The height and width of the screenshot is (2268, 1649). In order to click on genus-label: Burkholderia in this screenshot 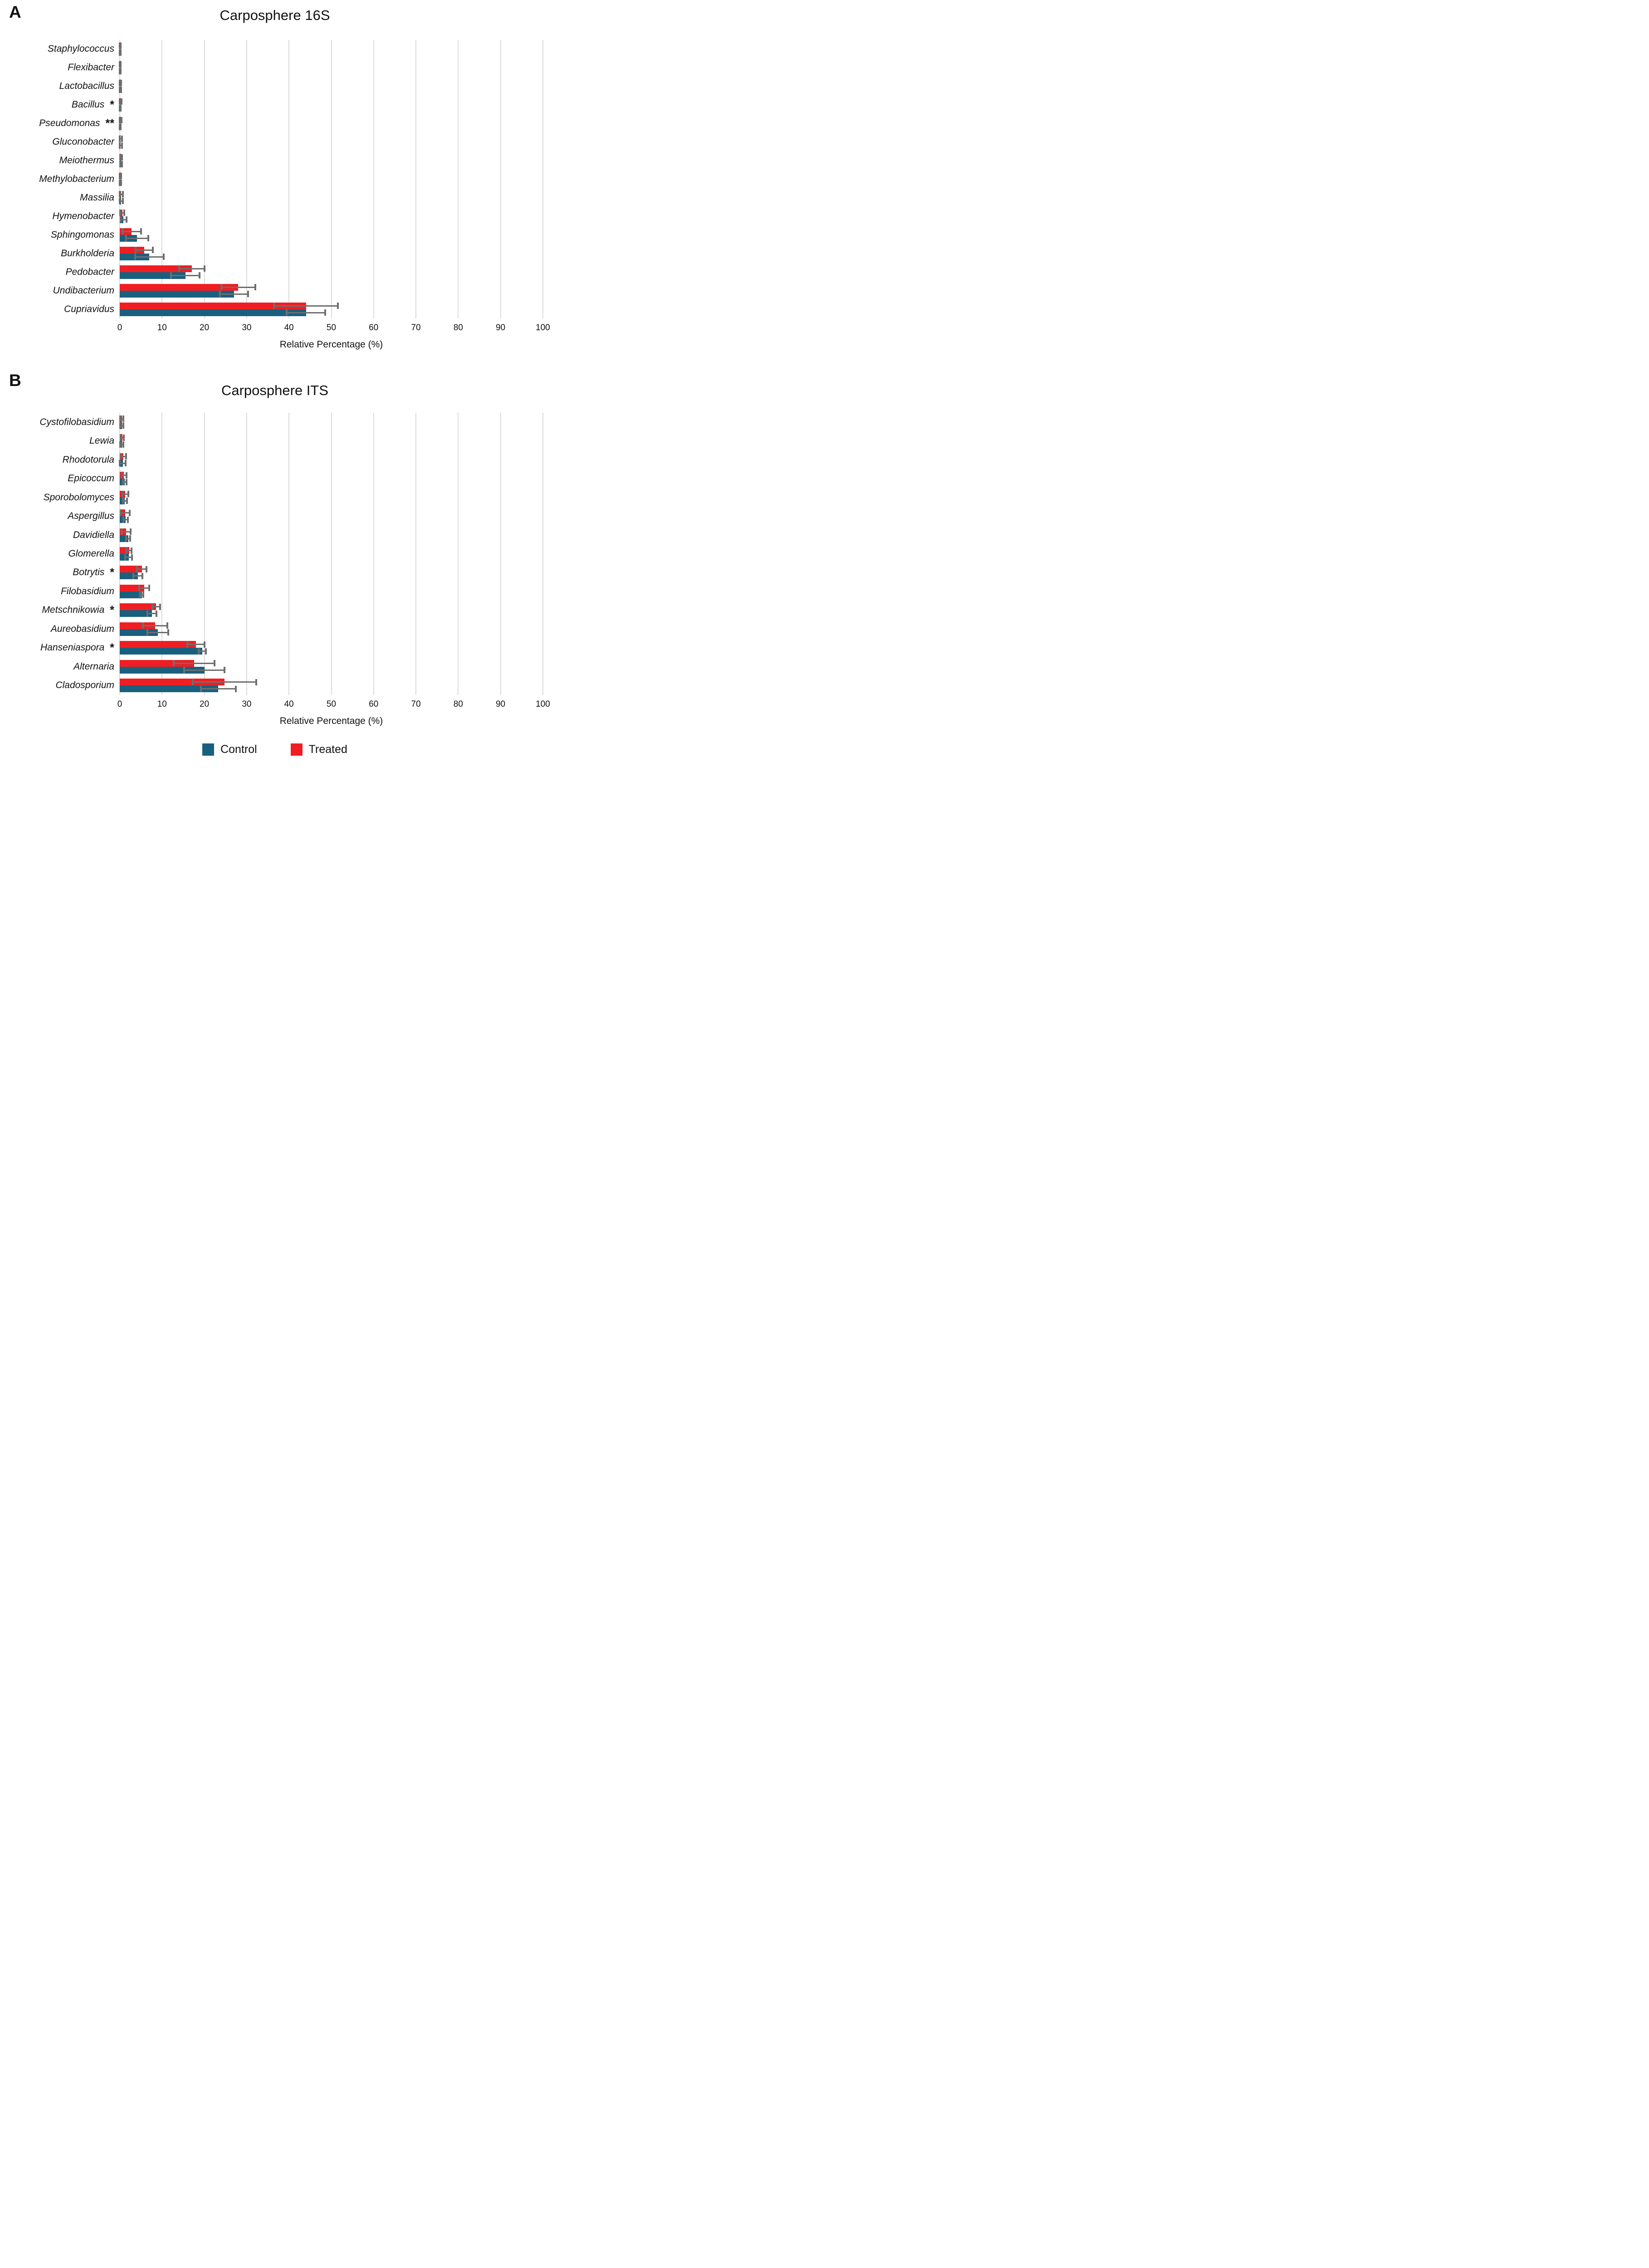, I will do `click(88, 254)`.